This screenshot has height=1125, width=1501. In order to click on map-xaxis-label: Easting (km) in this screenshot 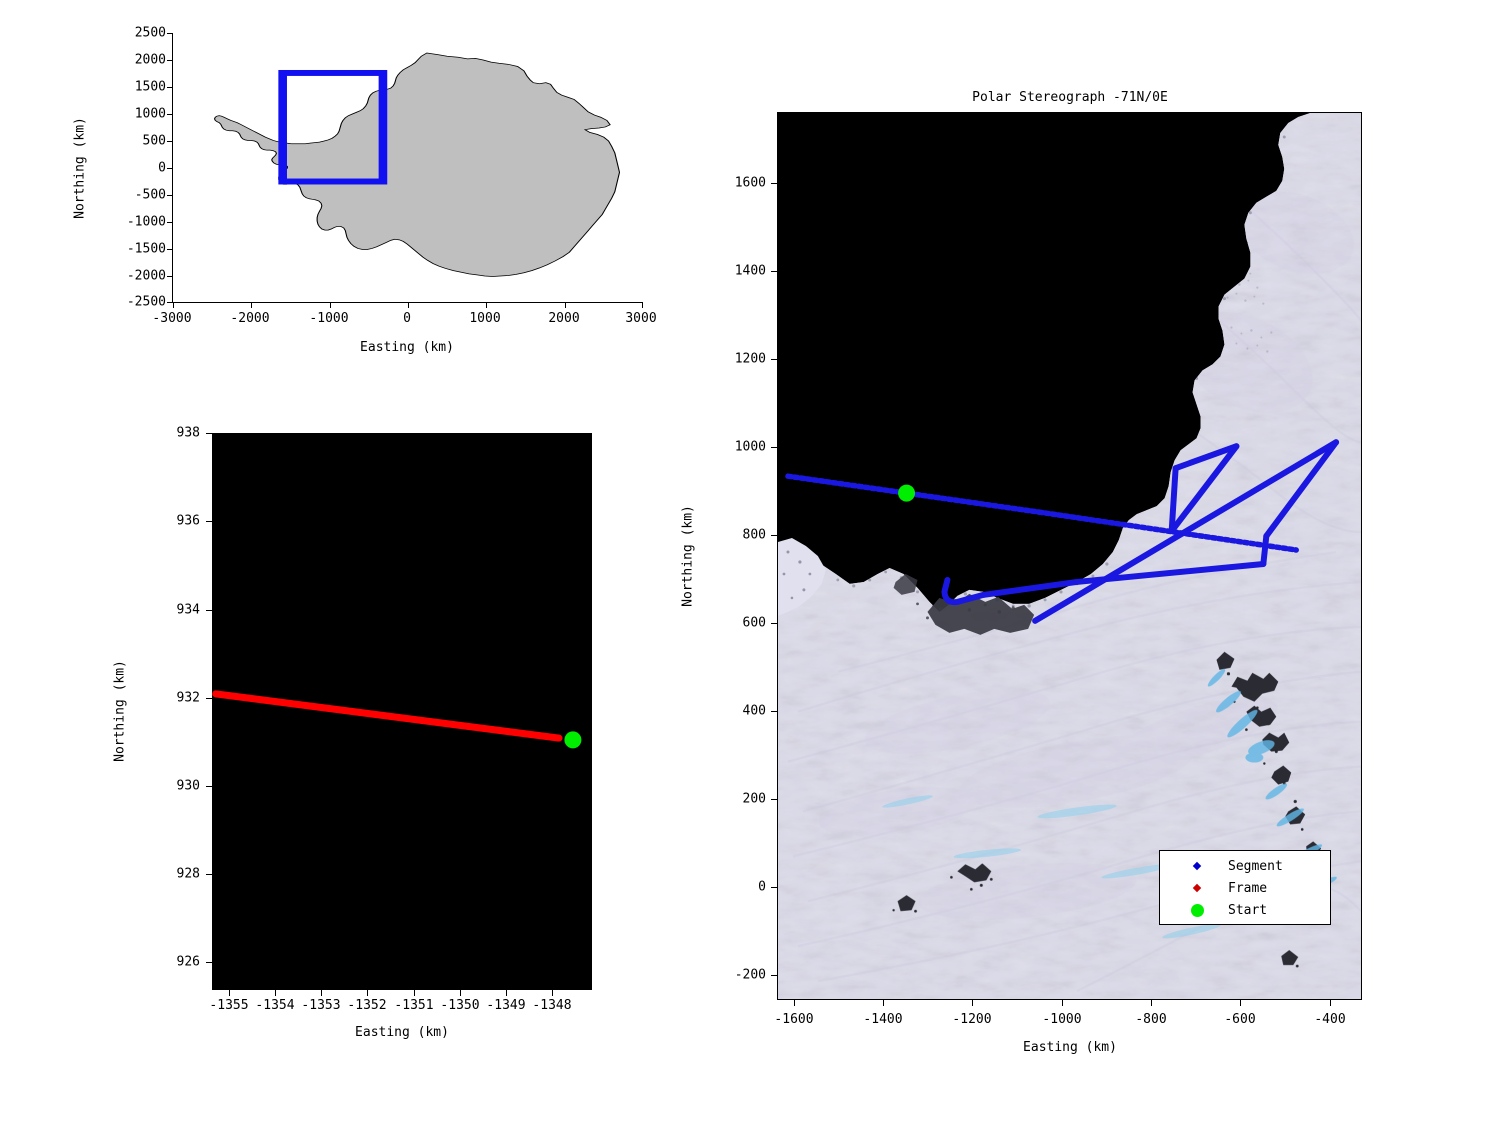, I will do `click(1070, 1047)`.